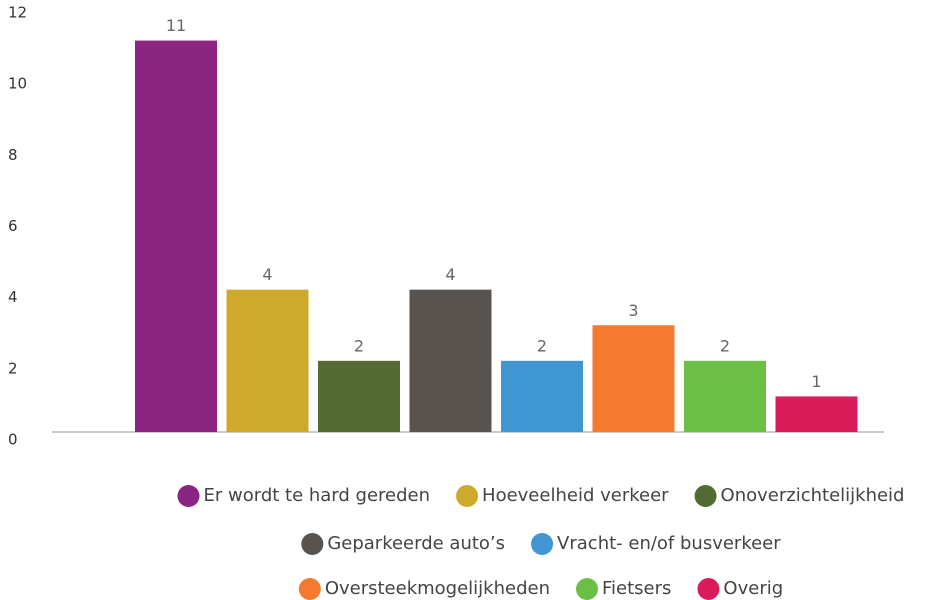 The width and height of the screenshot is (949, 600). What do you see at coordinates (13, 226) in the screenshot?
I see `y-tick-label: 6` at bounding box center [13, 226].